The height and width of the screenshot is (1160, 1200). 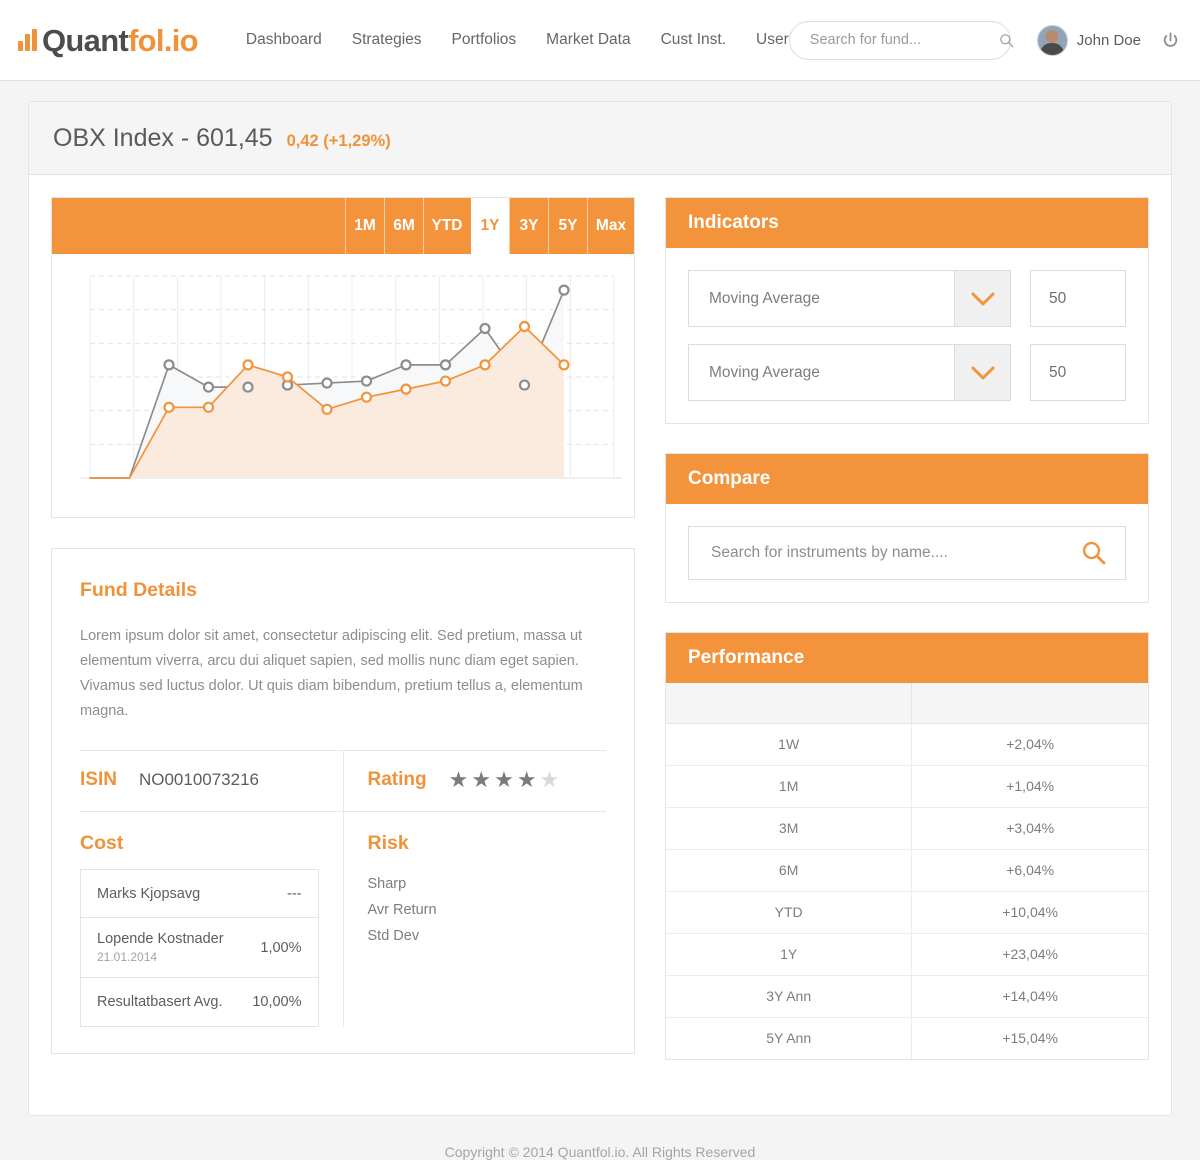 I want to click on user-name: John Doe, so click(x=1108, y=40).